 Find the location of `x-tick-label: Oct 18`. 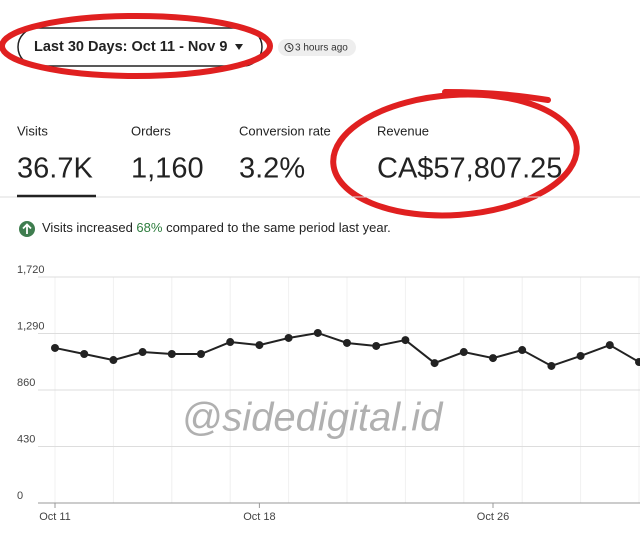

x-tick-label: Oct 18 is located at coordinates (259, 517).